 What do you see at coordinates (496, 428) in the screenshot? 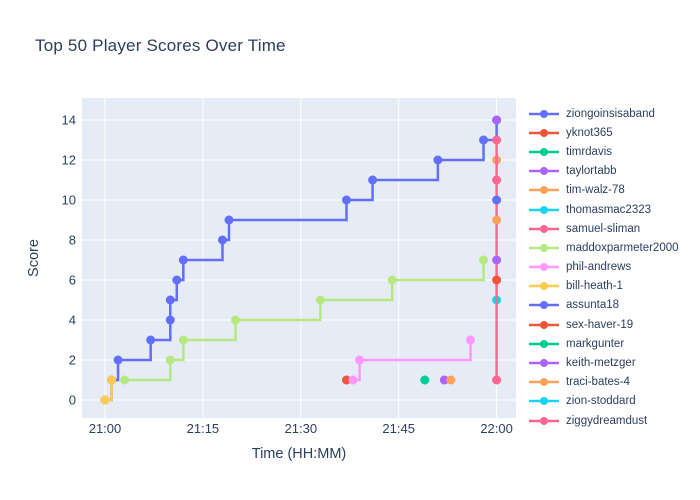
I see `x-tick-label: 22:00` at bounding box center [496, 428].